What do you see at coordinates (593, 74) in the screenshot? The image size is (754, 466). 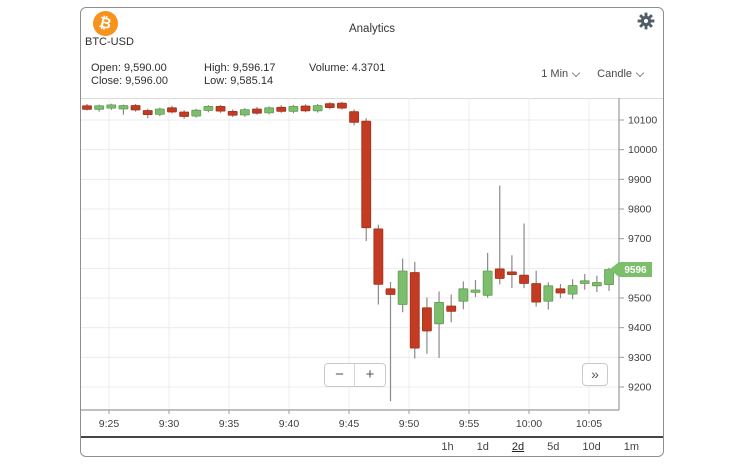 I see `chart-settings: 1 Min Candle` at bounding box center [593, 74].